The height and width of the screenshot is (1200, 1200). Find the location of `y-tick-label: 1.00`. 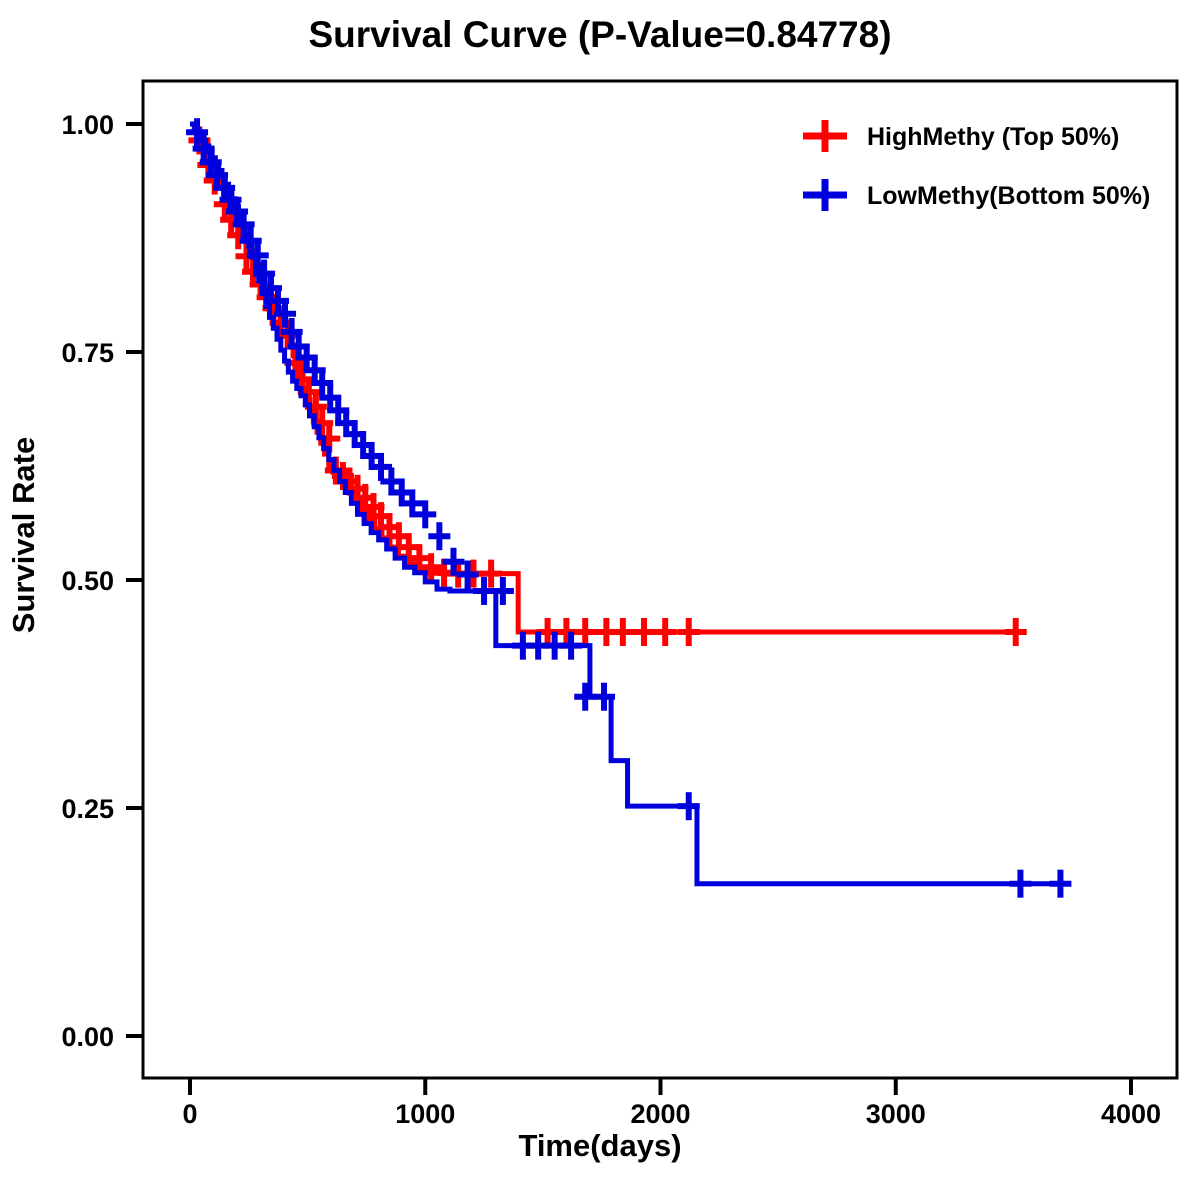

y-tick-label: 1.00 is located at coordinates (87, 125).